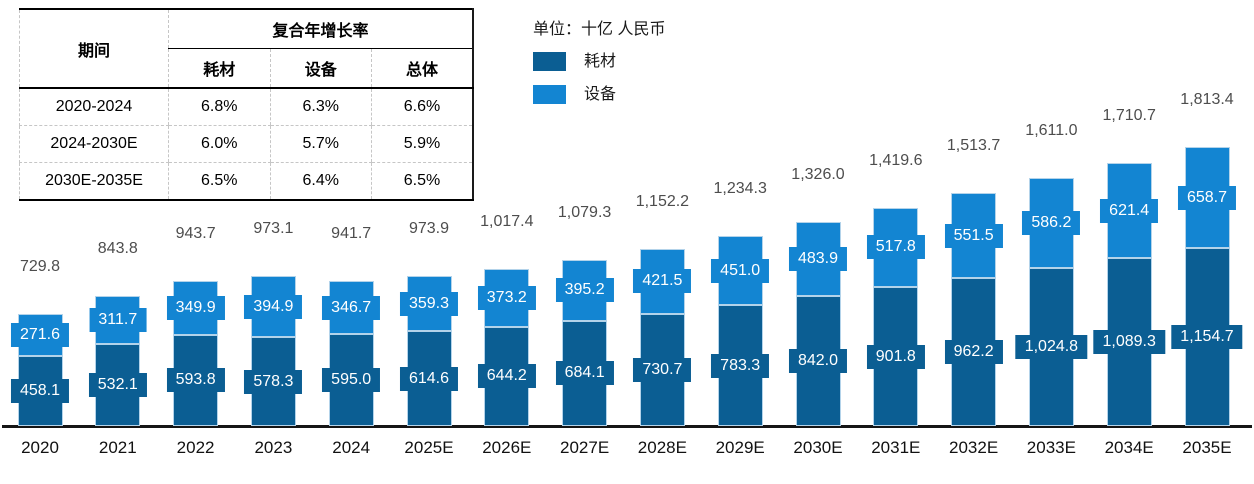 The image size is (1254, 484). What do you see at coordinates (320, 68) in the screenshot?
I see `column-header-equipment: 设备` at bounding box center [320, 68].